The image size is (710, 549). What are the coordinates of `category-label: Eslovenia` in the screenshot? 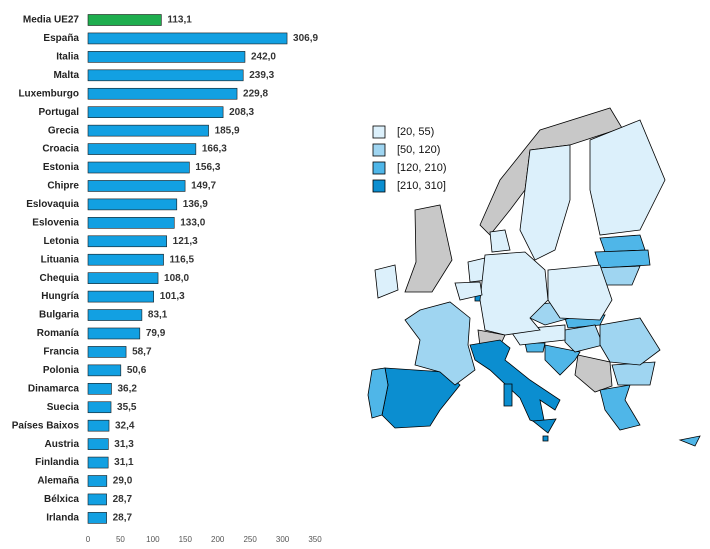 It's located at (55, 222).